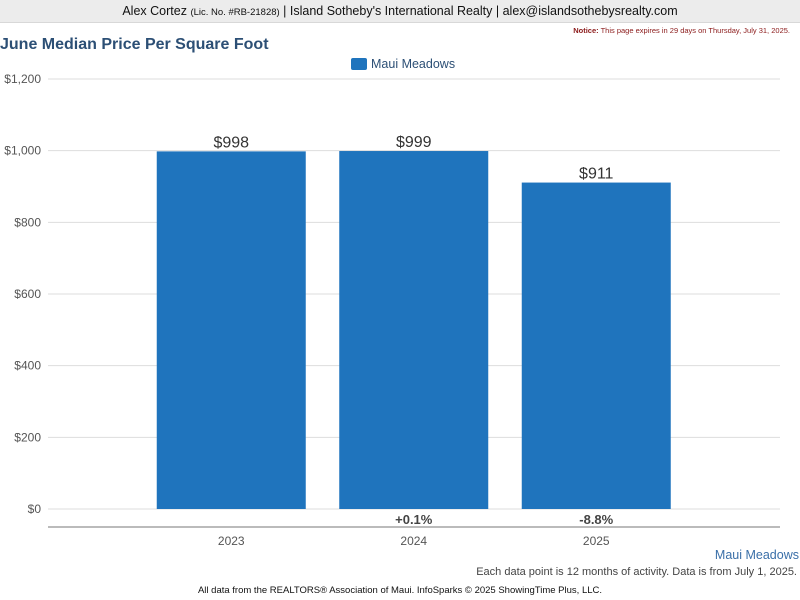 This screenshot has width=800, height=600. I want to click on y-tick-label: $1,200, so click(22, 79).